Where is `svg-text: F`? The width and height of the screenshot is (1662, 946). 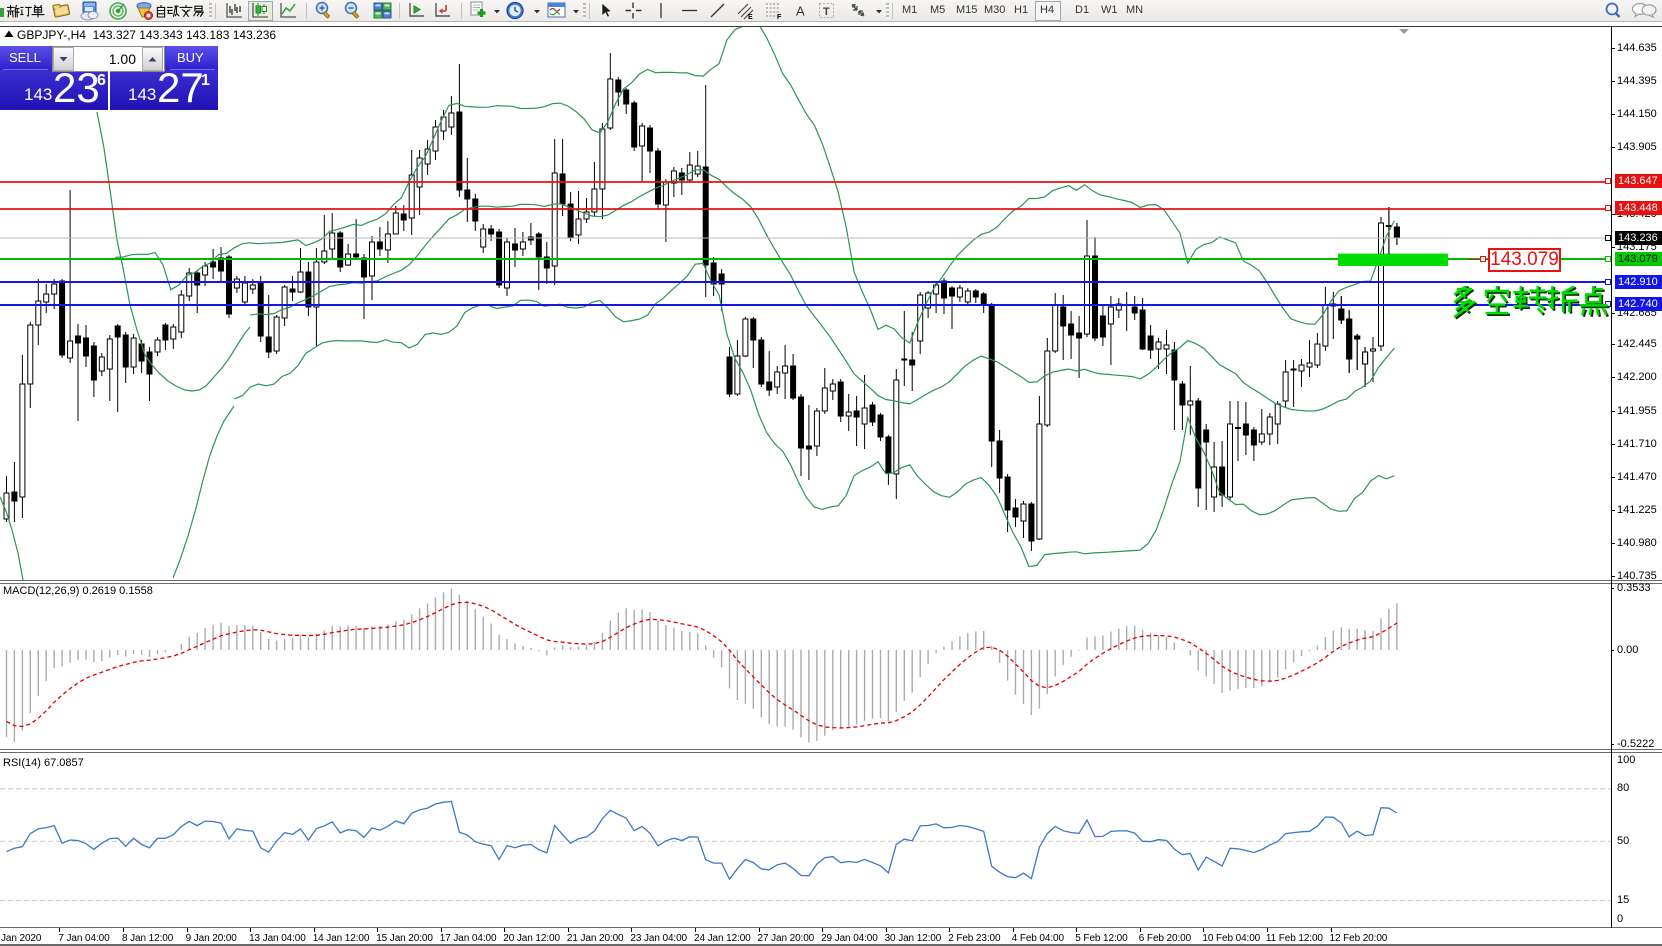
svg-text: F is located at coordinates (779, 17).